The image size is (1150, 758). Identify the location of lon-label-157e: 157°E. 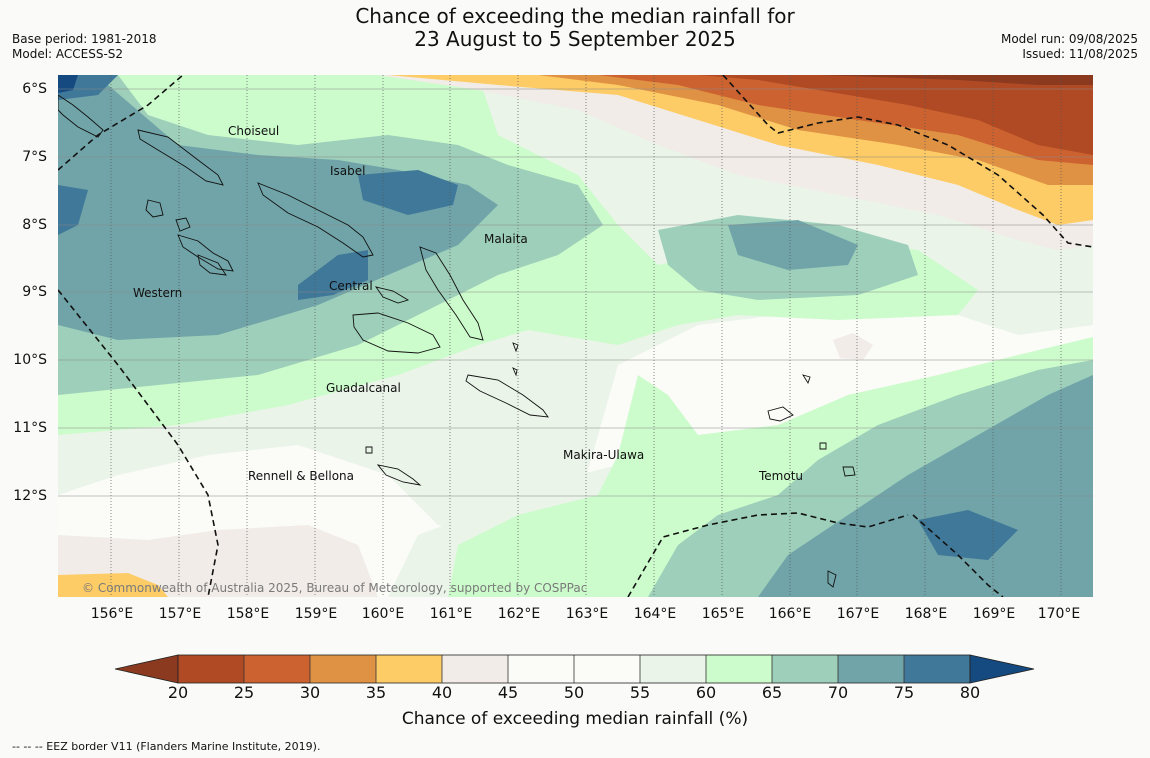
(180, 614).